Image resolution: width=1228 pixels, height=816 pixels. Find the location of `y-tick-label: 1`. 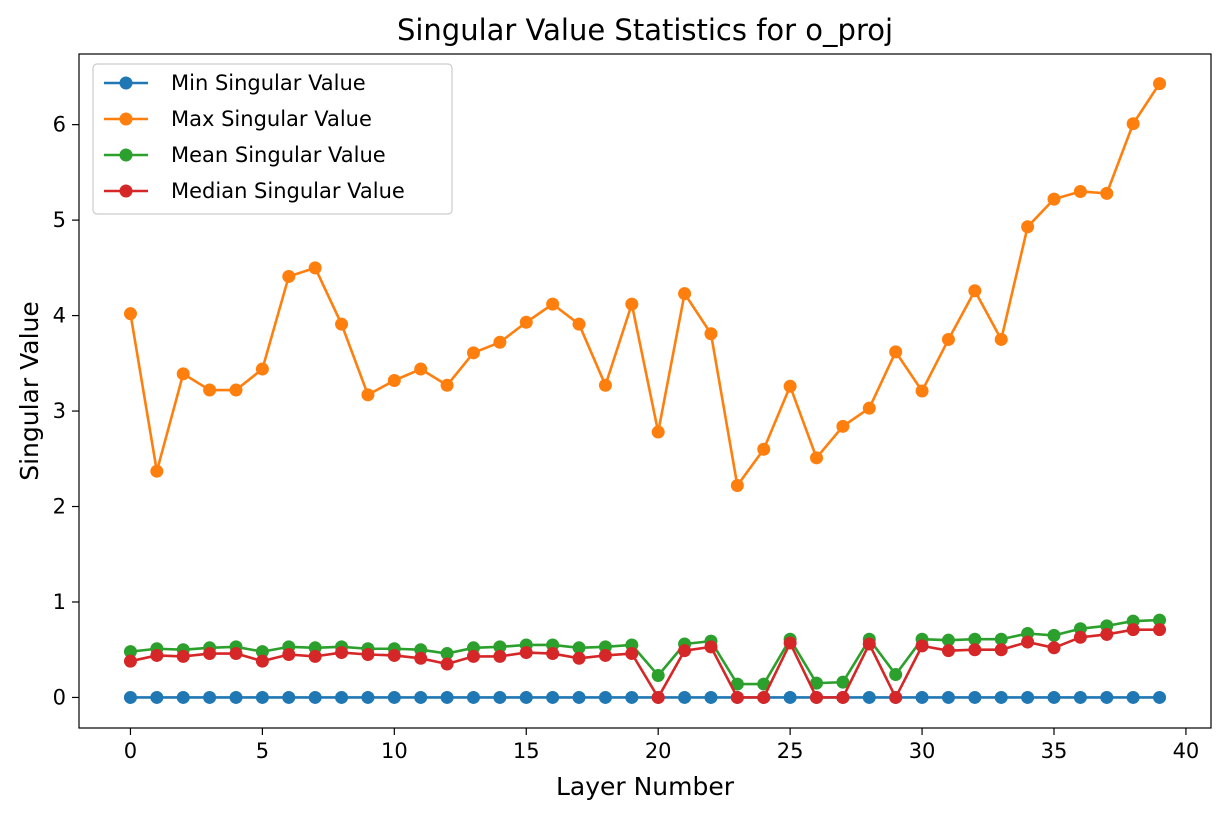

y-tick-label: 1 is located at coordinates (59, 602).